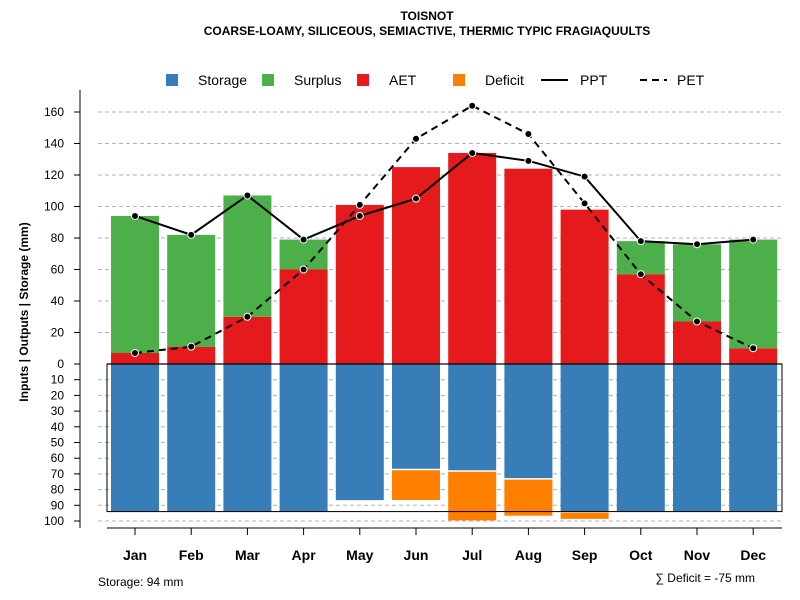 The height and width of the screenshot is (600, 800). Describe the element at coordinates (403, 80) in the screenshot. I see `legend-label-aet: AET` at that location.